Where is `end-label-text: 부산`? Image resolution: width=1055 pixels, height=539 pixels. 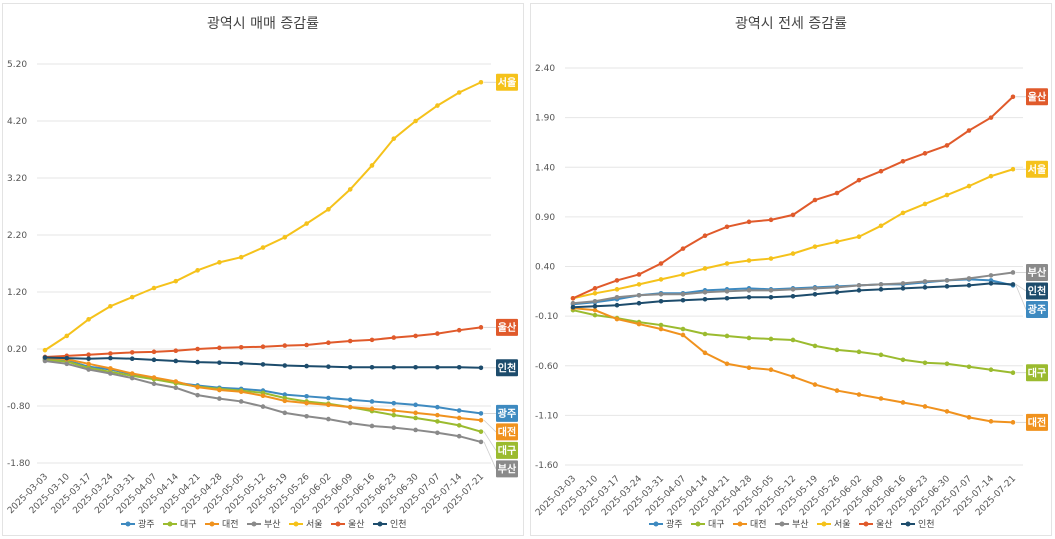
end-label-text: 부산 is located at coordinates (1037, 272).